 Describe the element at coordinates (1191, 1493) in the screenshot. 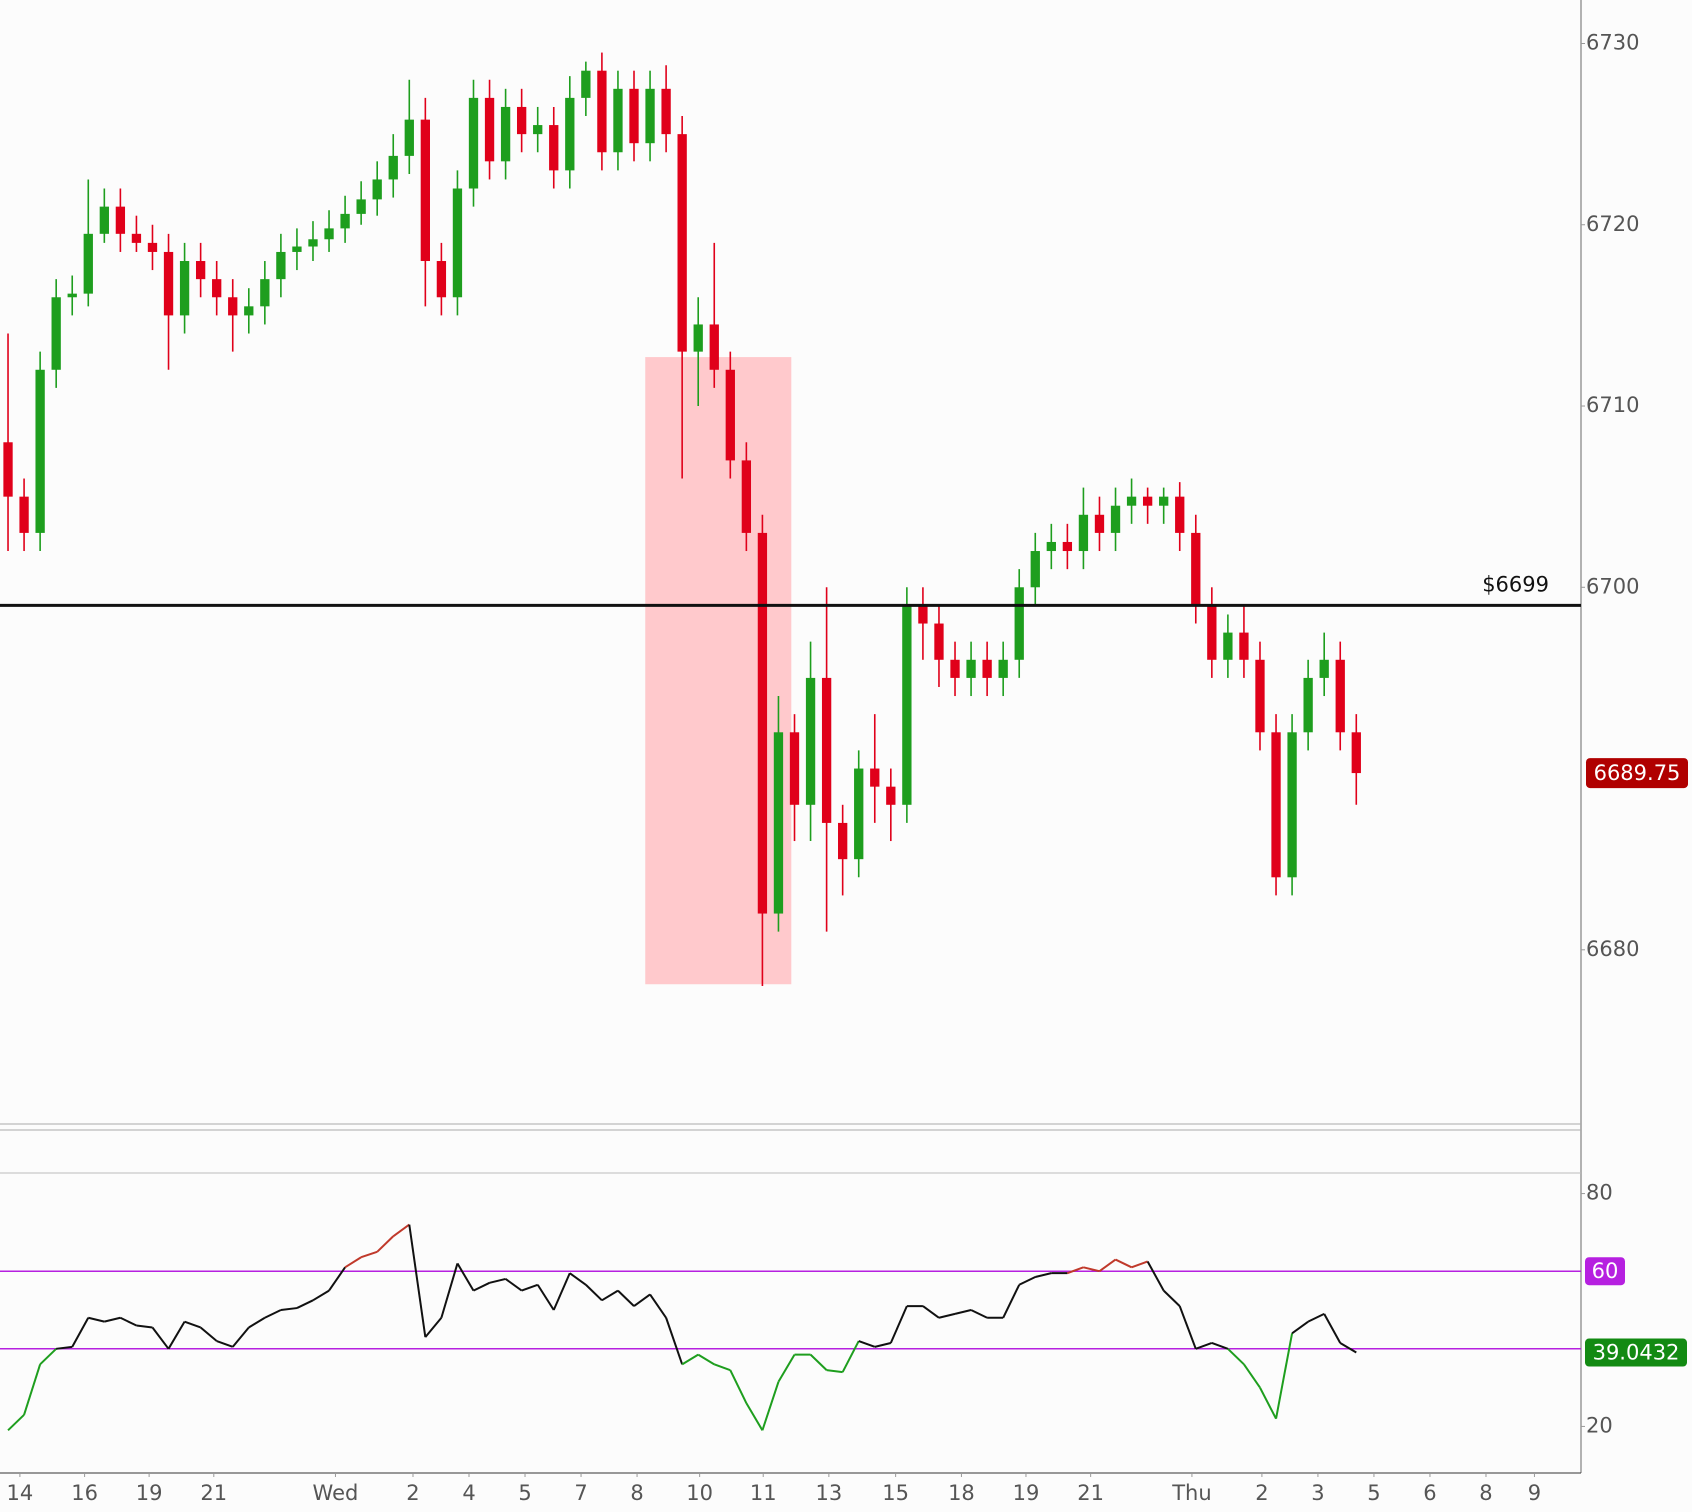

I see `x-tick-label: Thu` at that location.